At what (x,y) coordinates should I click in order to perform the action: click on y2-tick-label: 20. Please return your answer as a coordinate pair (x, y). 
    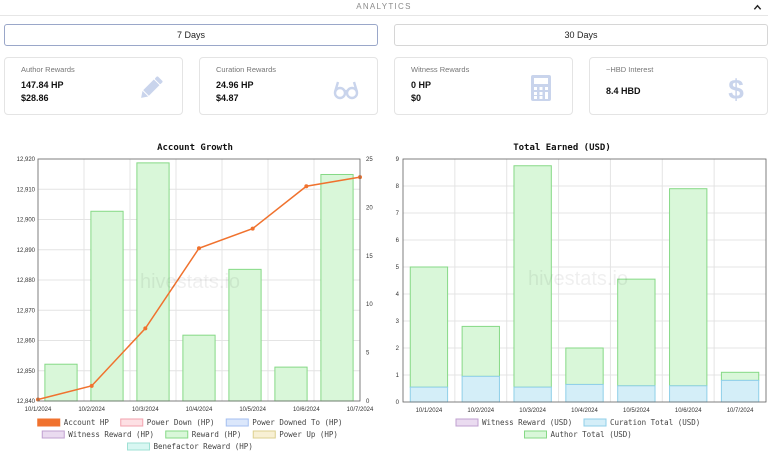
    Looking at the image, I should click on (369, 208).